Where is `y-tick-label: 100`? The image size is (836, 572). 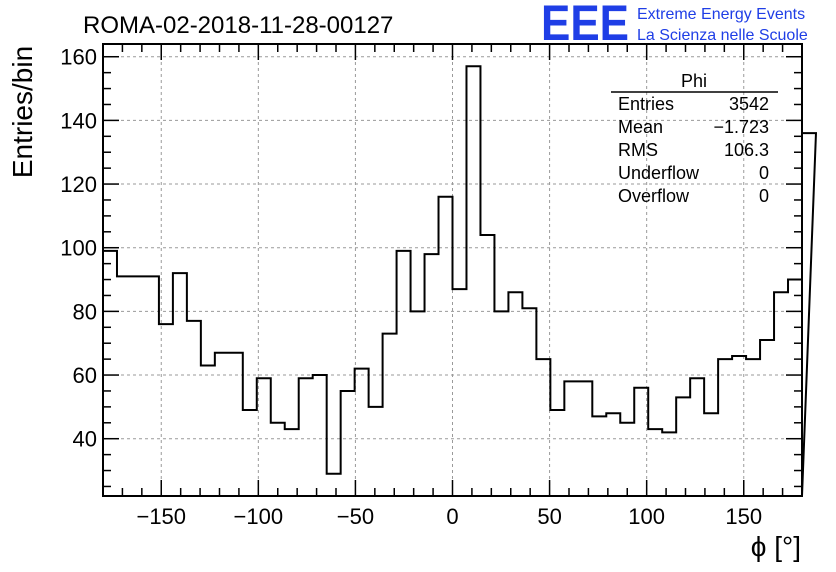
y-tick-label: 100 is located at coordinates (78, 248).